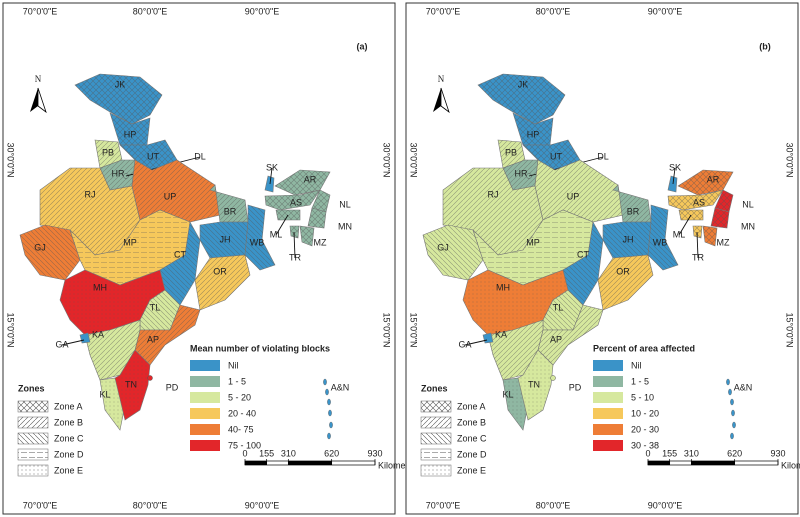 Image resolution: width=800 pixels, height=517 pixels. Describe the element at coordinates (230, 211) in the screenshot. I see `state-label: BR` at that location.